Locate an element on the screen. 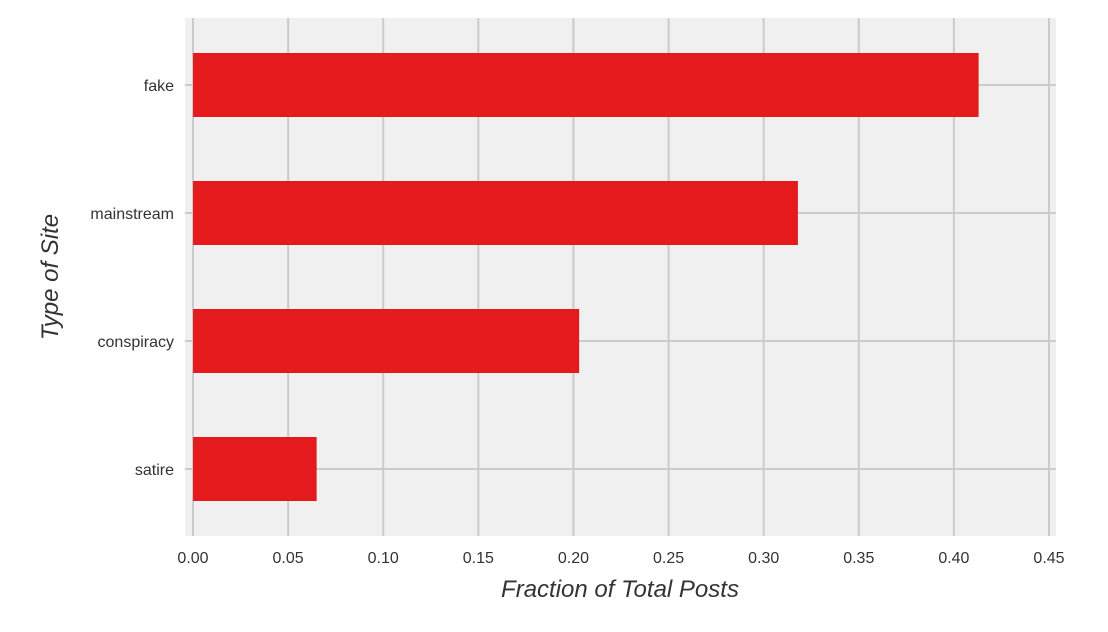  x-tick-label: 0.25 is located at coordinates (668, 558).